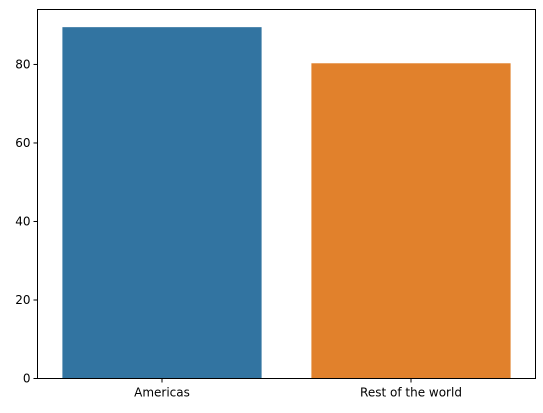  Describe the element at coordinates (411, 393) in the screenshot. I see `x-tick-label: Rest of the world` at that location.